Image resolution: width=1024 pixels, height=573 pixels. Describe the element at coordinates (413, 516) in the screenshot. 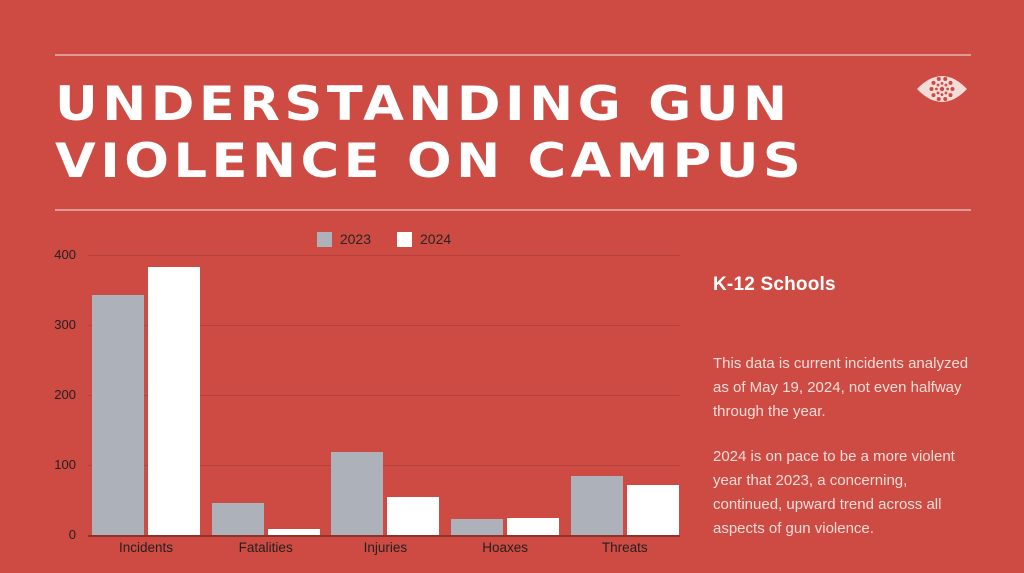

I see `bar-injuries-2024` at that location.